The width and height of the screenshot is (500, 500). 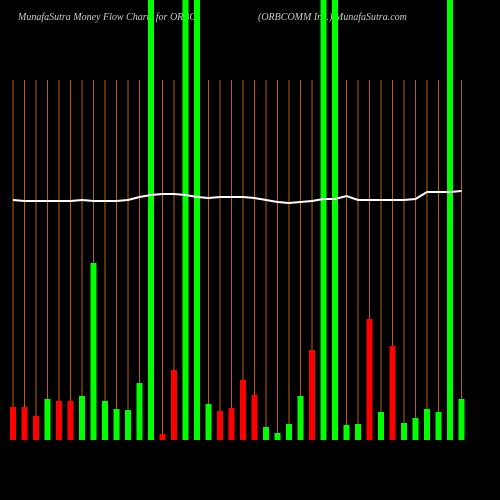 I want to click on money-flow-line, so click(x=237, y=197).